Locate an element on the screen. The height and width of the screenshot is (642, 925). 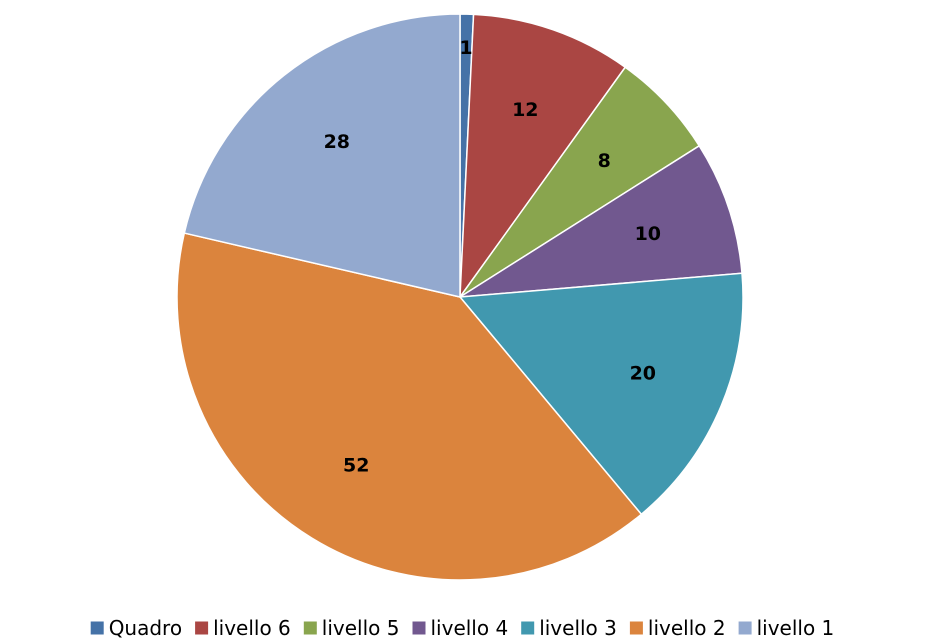
legend-item-quadro: Quadro is located at coordinates (136, 628).